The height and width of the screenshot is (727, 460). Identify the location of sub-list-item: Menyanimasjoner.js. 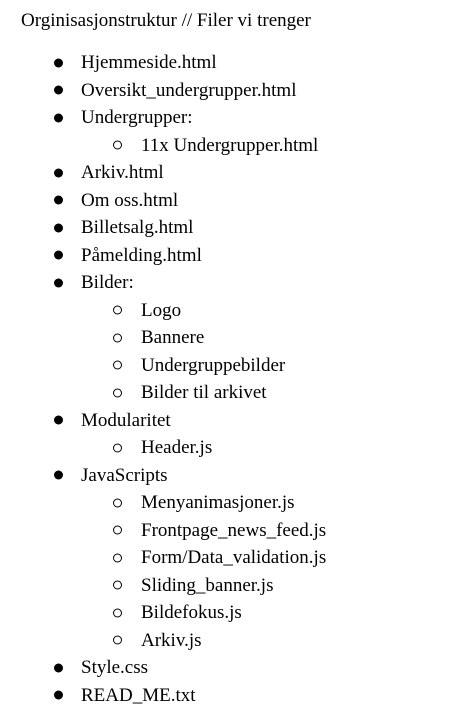
(230, 503).